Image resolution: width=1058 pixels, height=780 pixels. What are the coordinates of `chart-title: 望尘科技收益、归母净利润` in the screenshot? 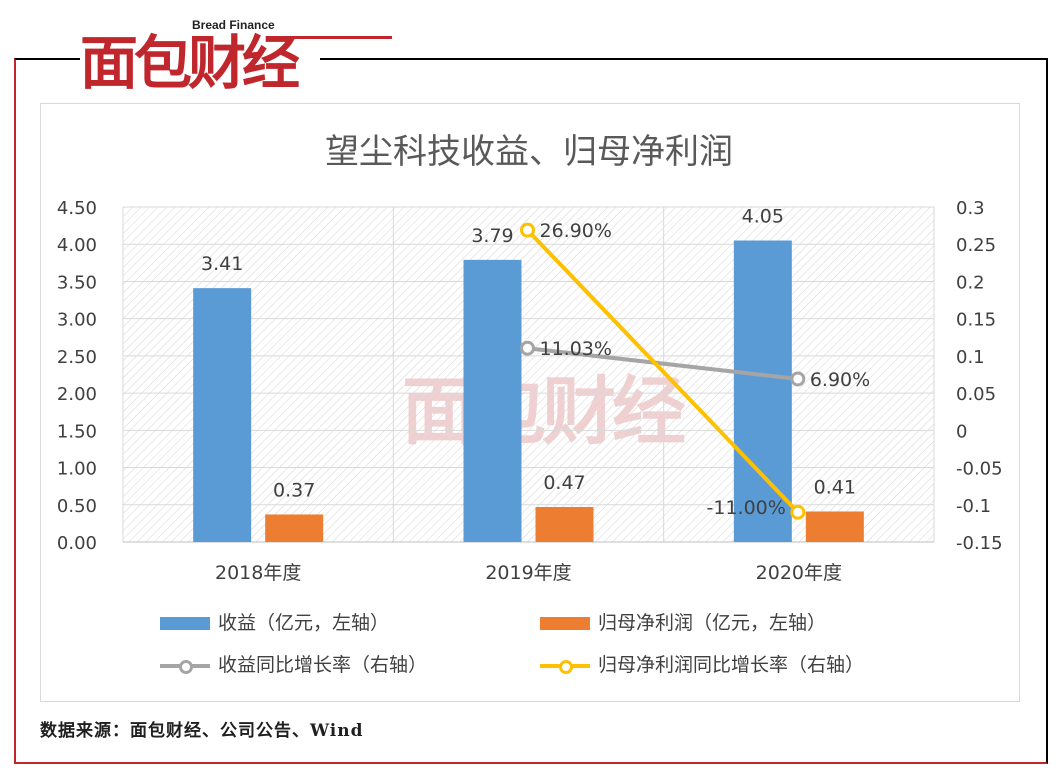 It's located at (529, 152).